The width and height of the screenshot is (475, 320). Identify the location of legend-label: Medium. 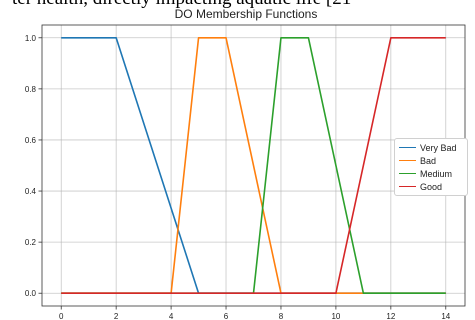
(436, 173).